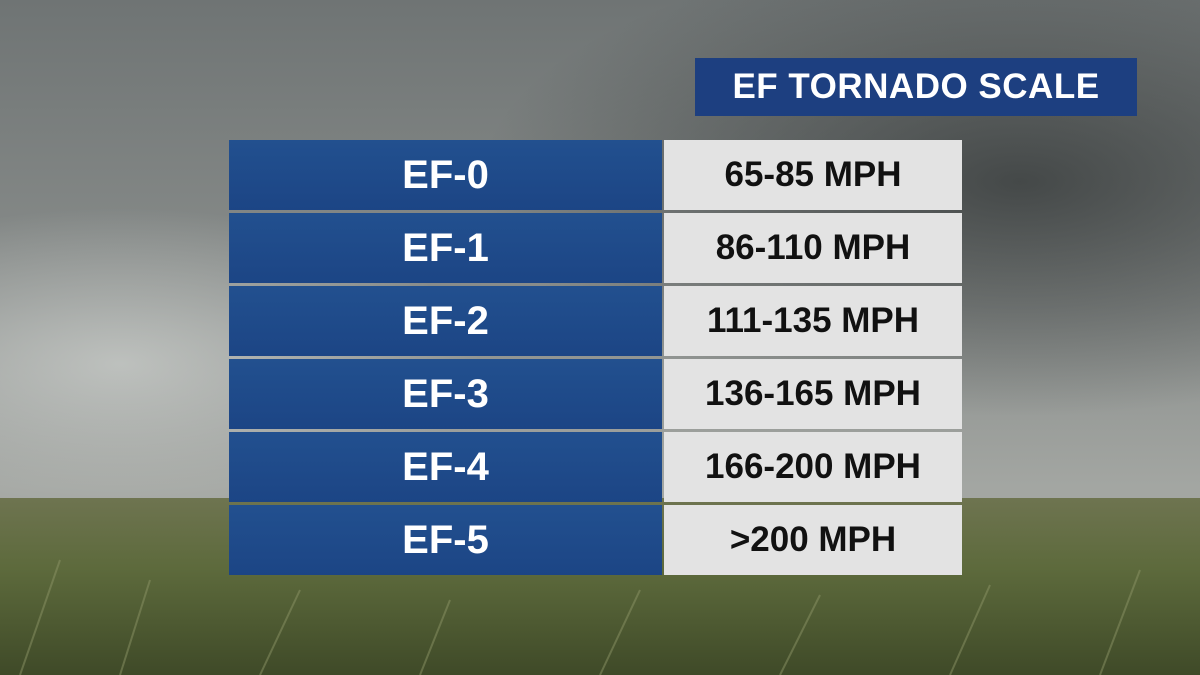 Image resolution: width=1200 pixels, height=675 pixels. I want to click on table-row: EF-2 111-135 MPH, so click(595, 321).